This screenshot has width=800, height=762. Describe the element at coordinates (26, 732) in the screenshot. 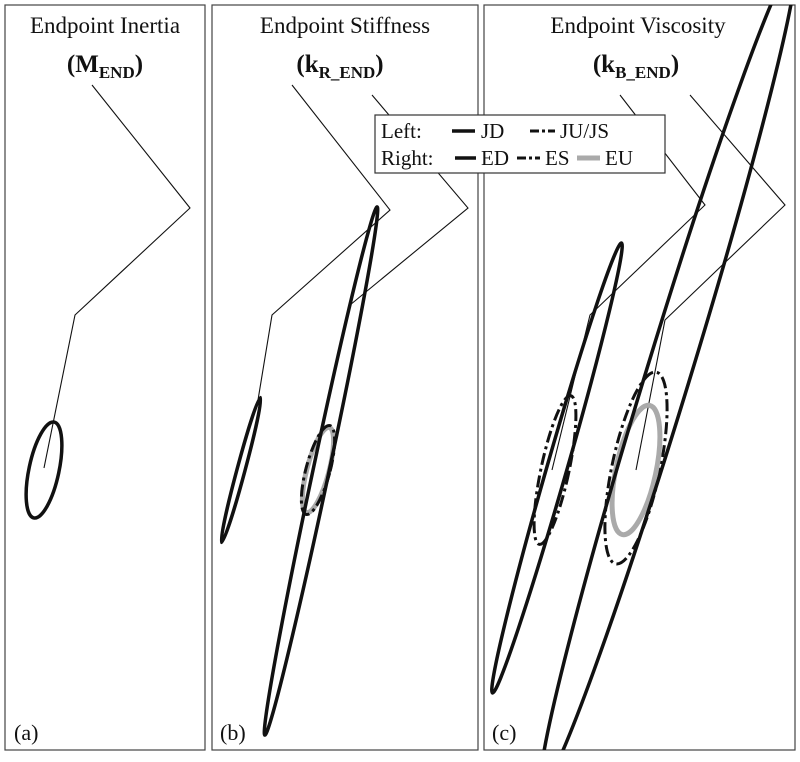

I see `panel-label: (a)` at that location.